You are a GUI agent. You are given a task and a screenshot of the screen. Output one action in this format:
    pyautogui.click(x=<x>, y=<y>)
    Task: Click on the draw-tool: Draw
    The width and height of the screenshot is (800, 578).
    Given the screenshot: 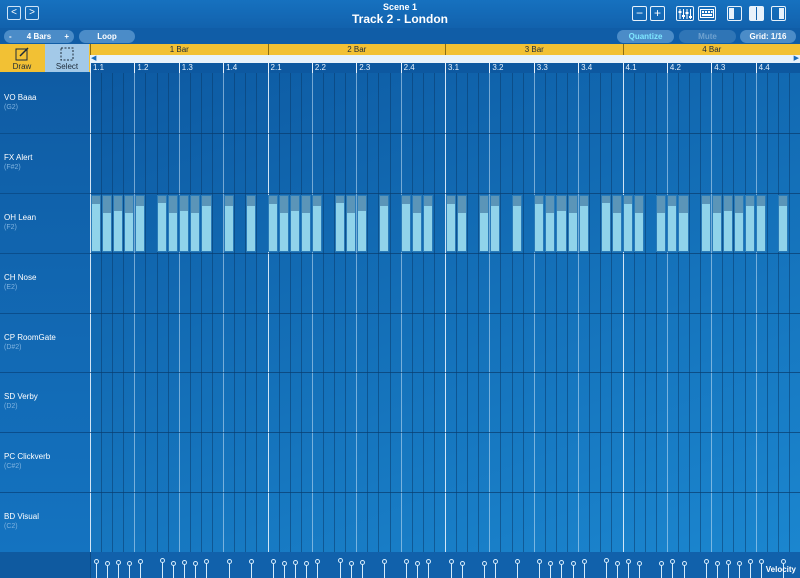 What is the action you would take?
    pyautogui.click(x=22, y=58)
    